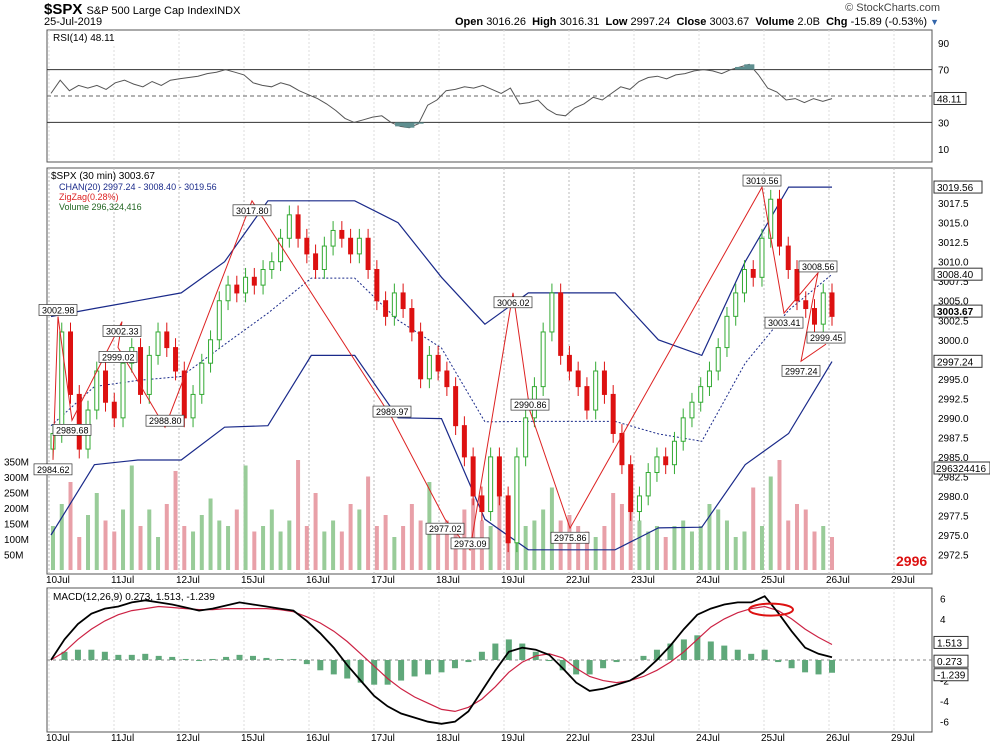  I want to click on zigzag-label: 3006.02, so click(513, 303).